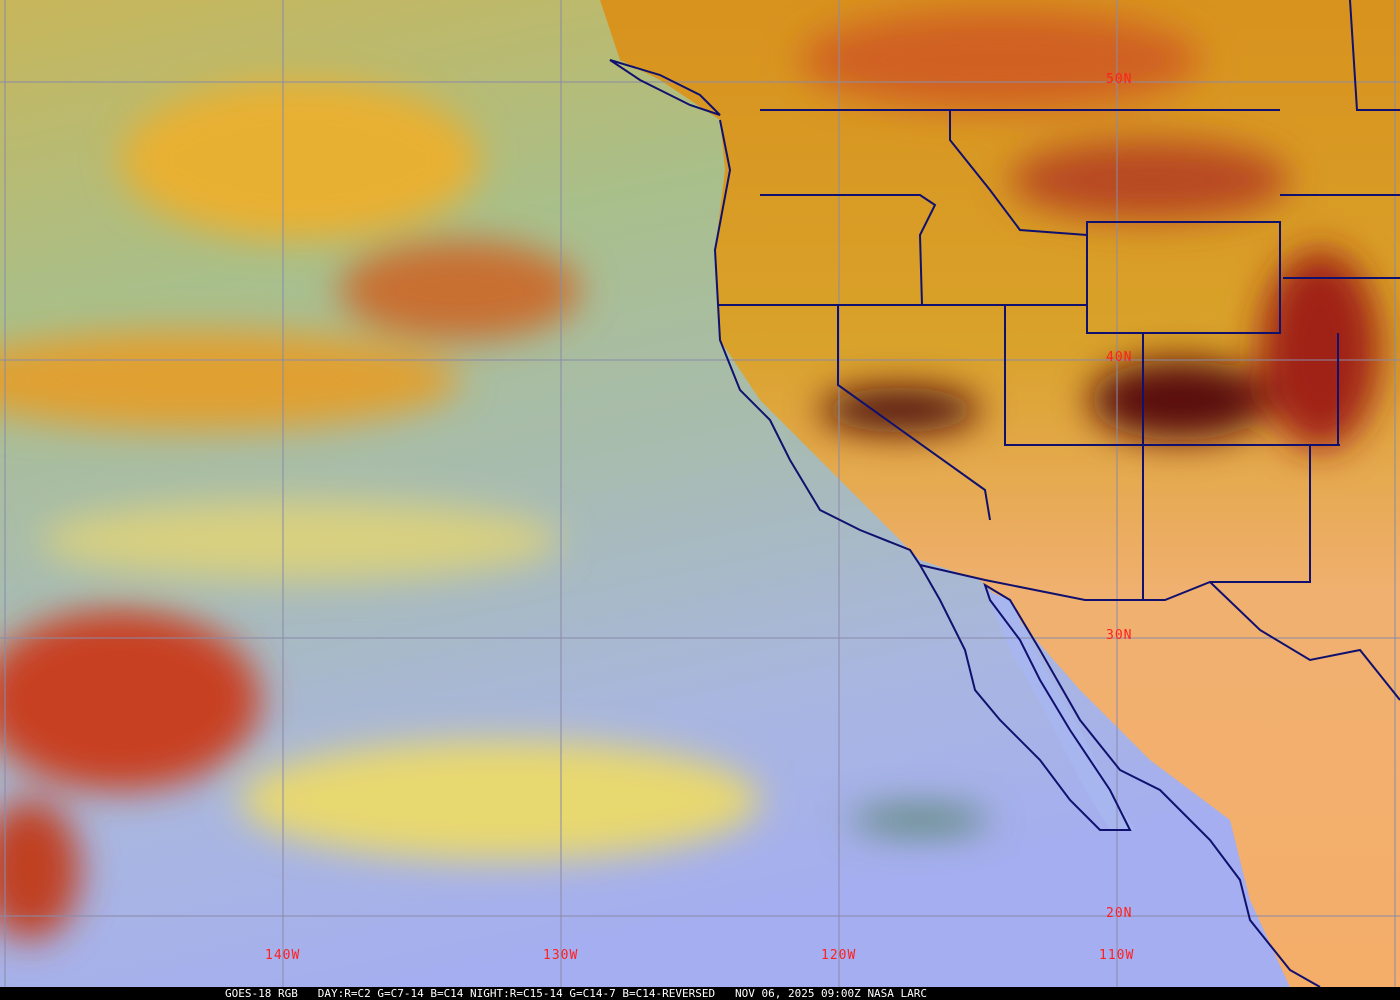 This screenshot has height=1000, width=1400. What do you see at coordinates (261, 993) in the screenshot?
I see `caption-satellite: GOES-18 RGB` at bounding box center [261, 993].